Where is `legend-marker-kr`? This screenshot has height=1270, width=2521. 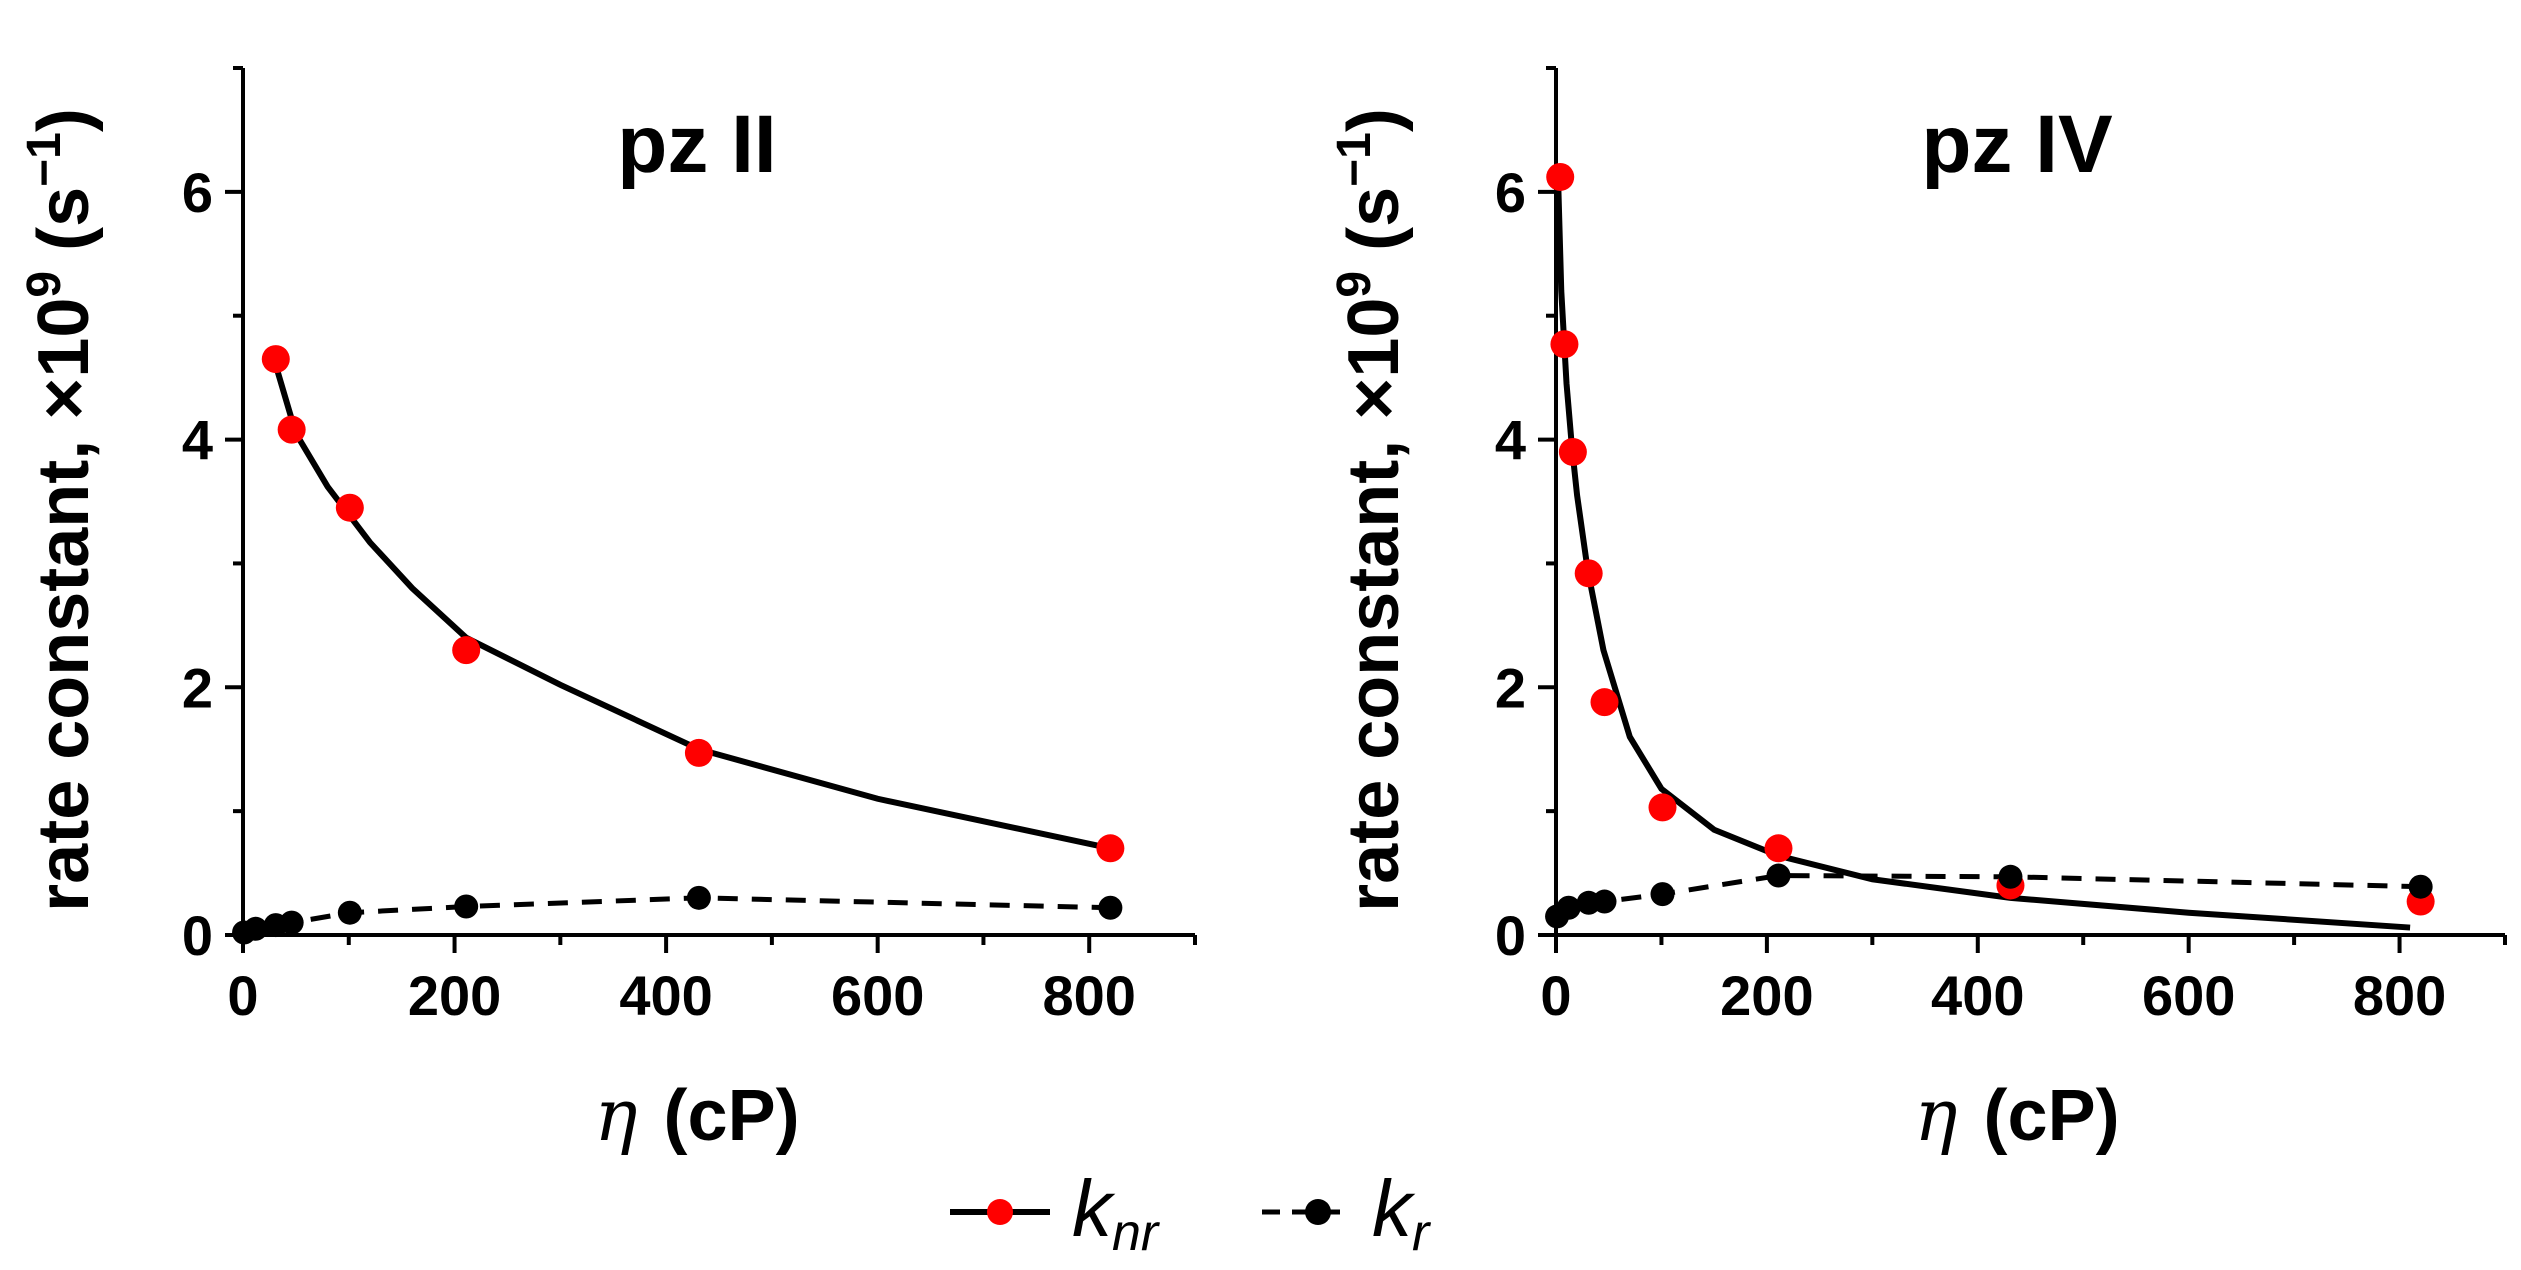 legend-marker-kr is located at coordinates (1318, 1212).